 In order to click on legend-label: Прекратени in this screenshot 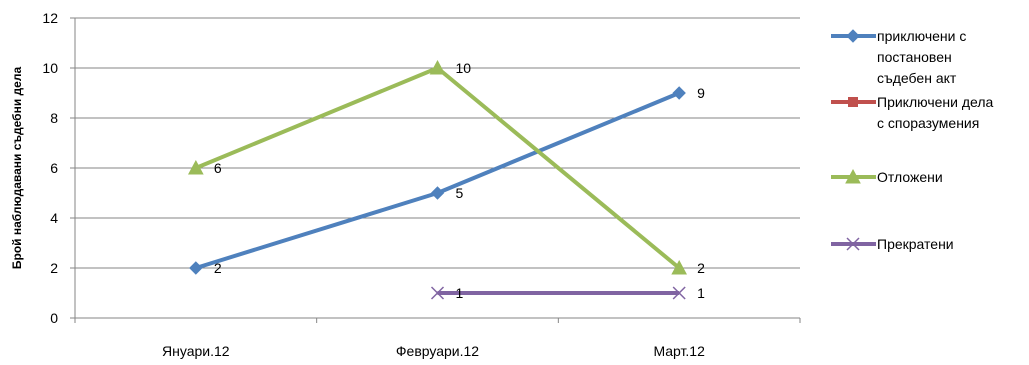, I will do `click(915, 244)`.